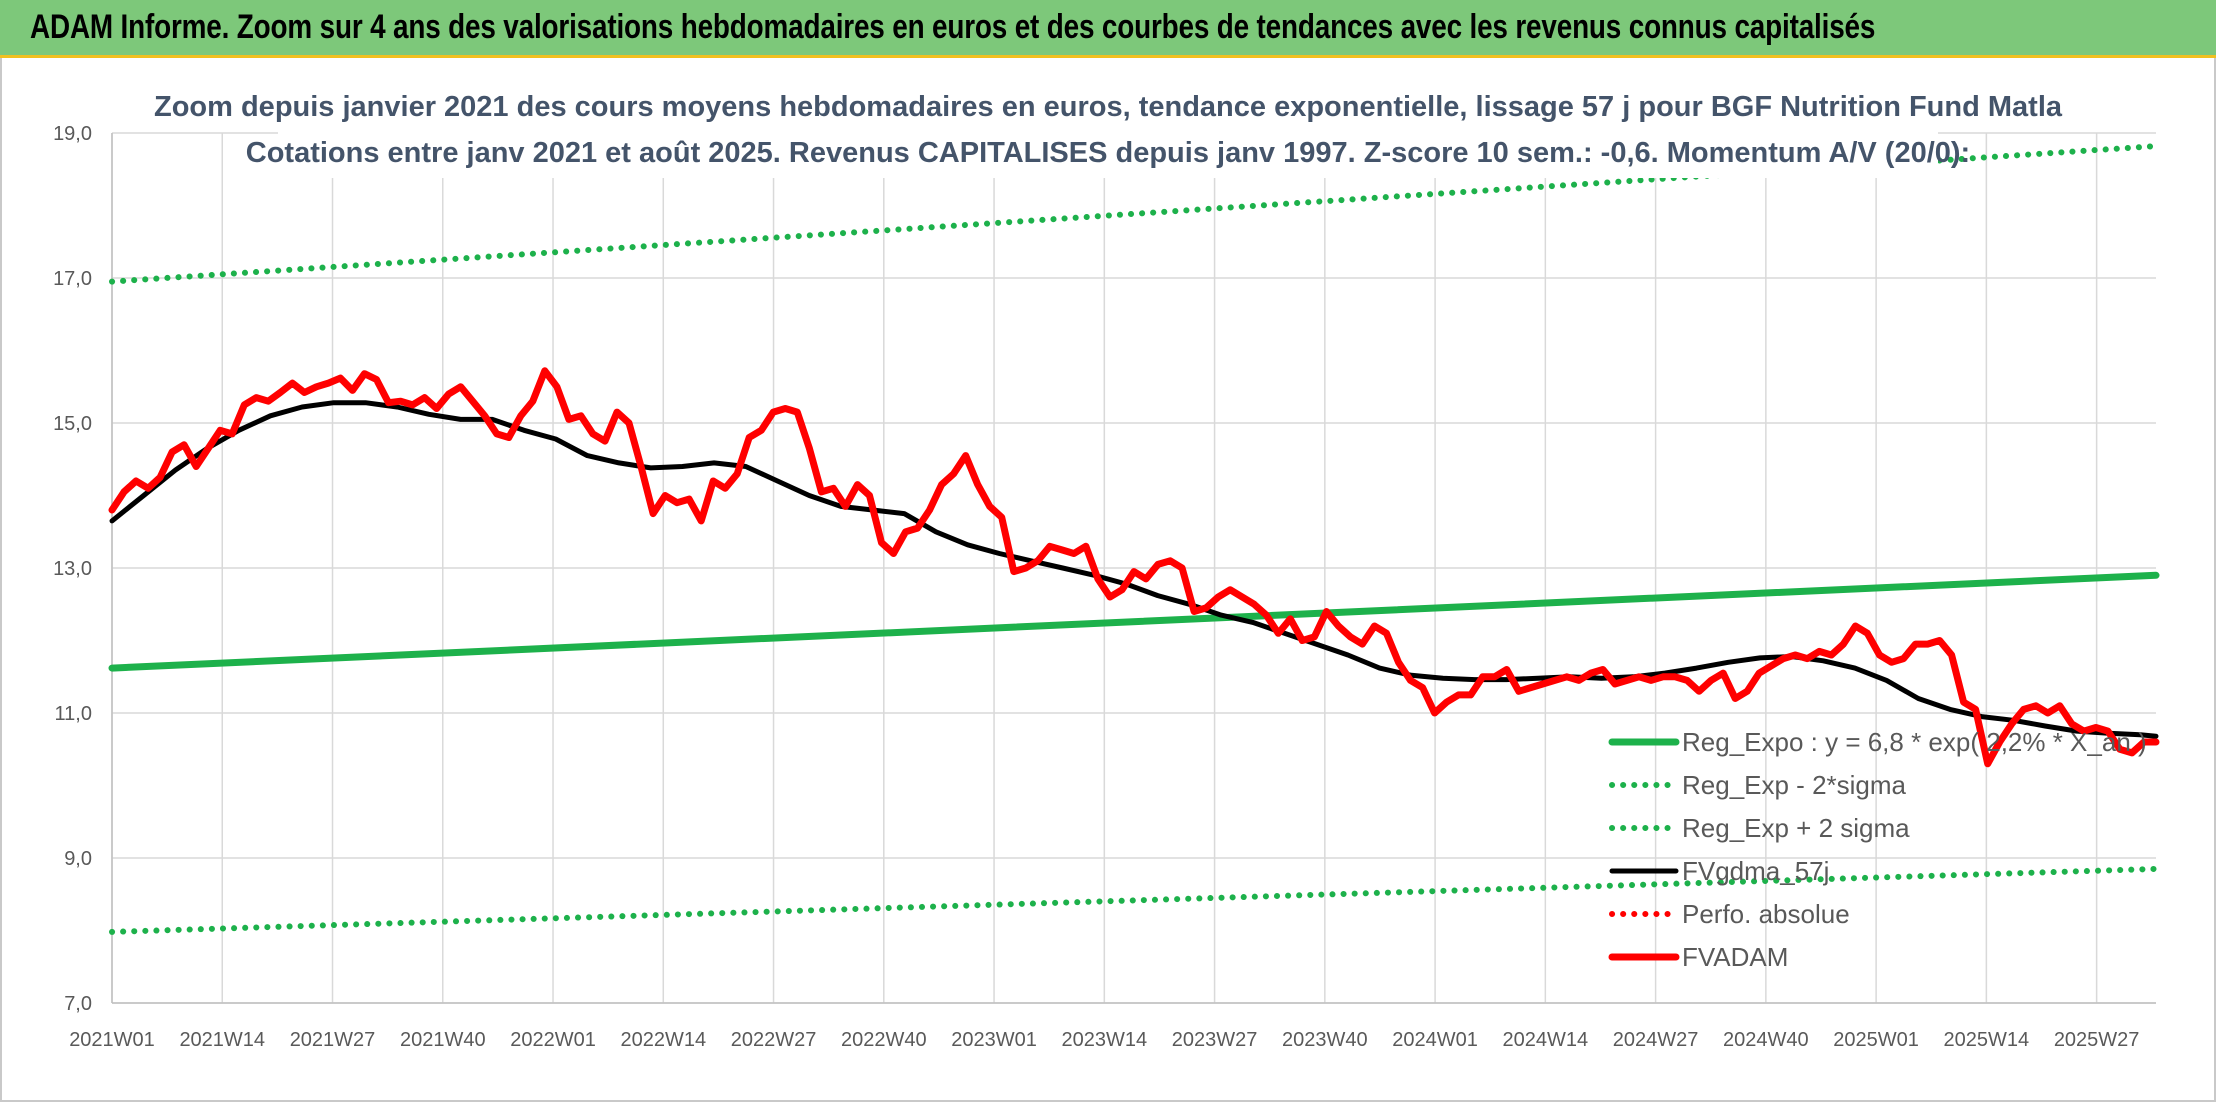  What do you see at coordinates (663, 1040) in the screenshot?
I see `x-tick-label: 2022W14` at bounding box center [663, 1040].